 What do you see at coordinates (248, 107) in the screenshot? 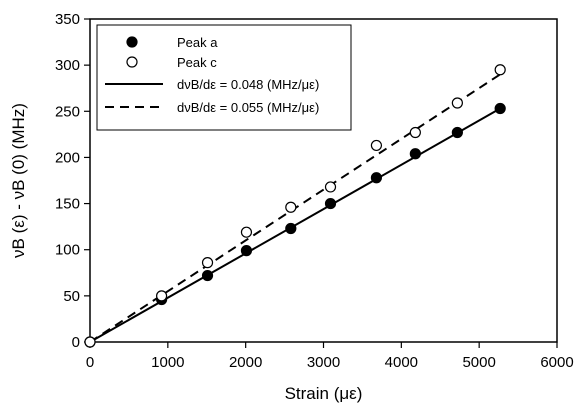
I see `legend-label: dνB/dε = 0.055 (MHz/με)` at bounding box center [248, 107].